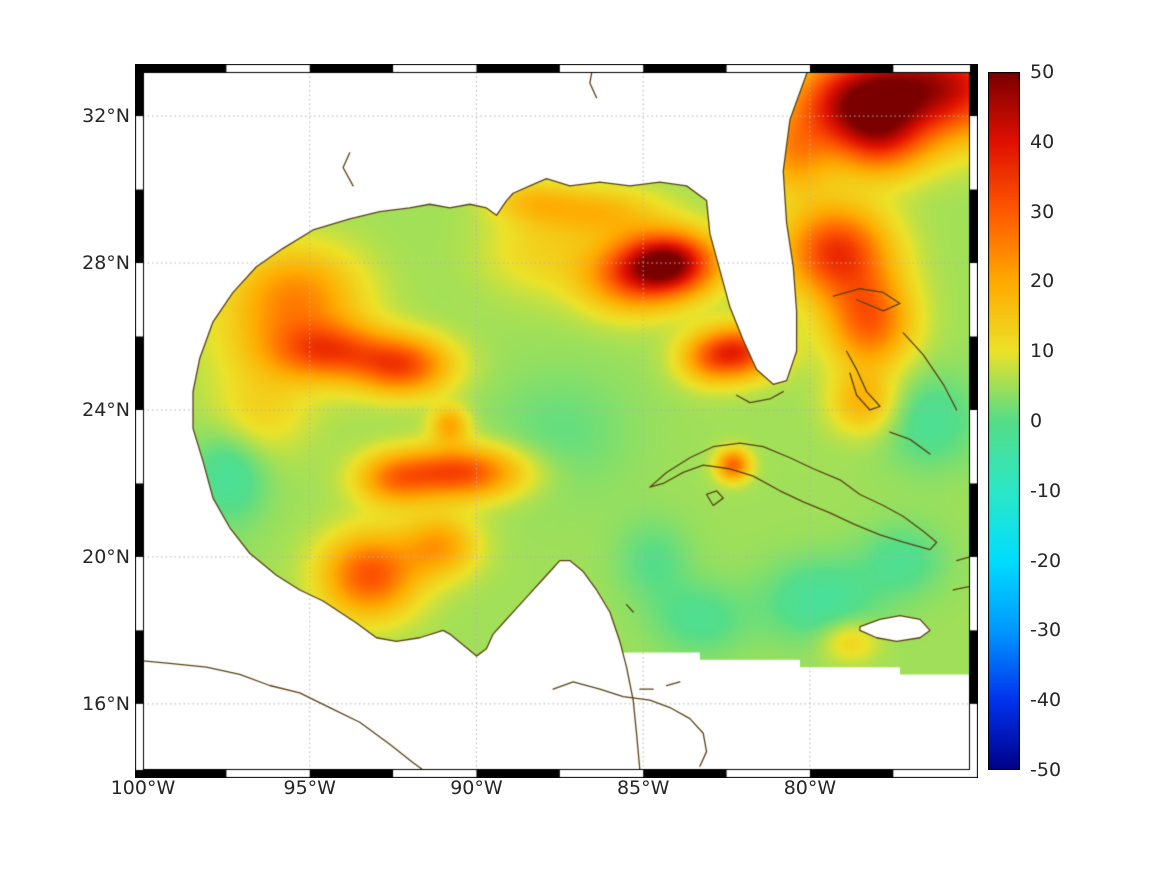 The image size is (1167, 875). Describe the element at coordinates (1036, 421) in the screenshot. I see `colorbar-tick-label: 0` at that location.